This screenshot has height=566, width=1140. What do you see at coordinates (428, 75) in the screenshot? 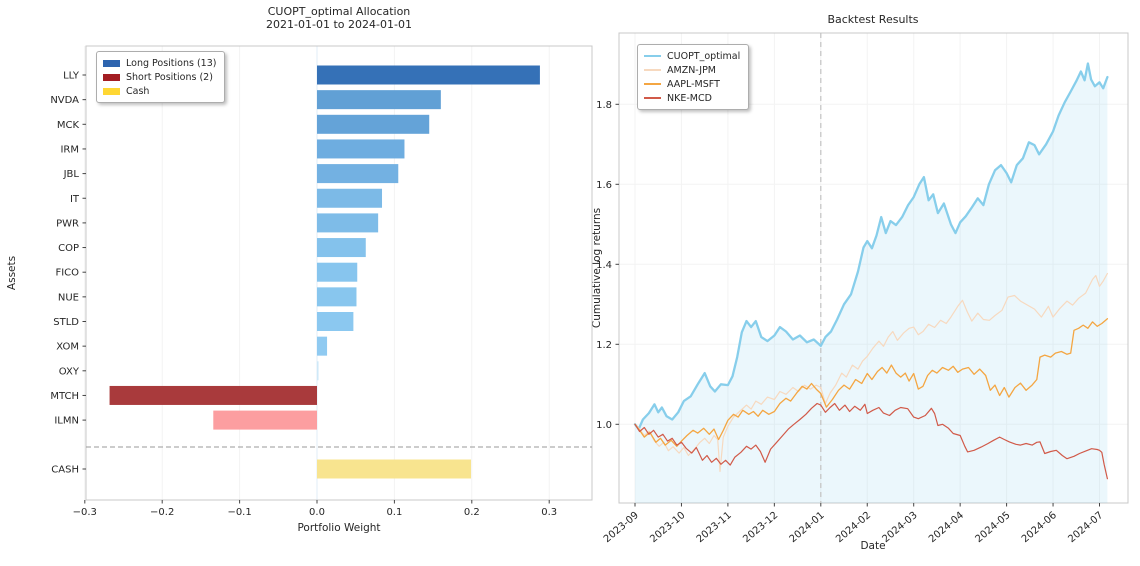
I see `bar-LLY` at bounding box center [428, 75].